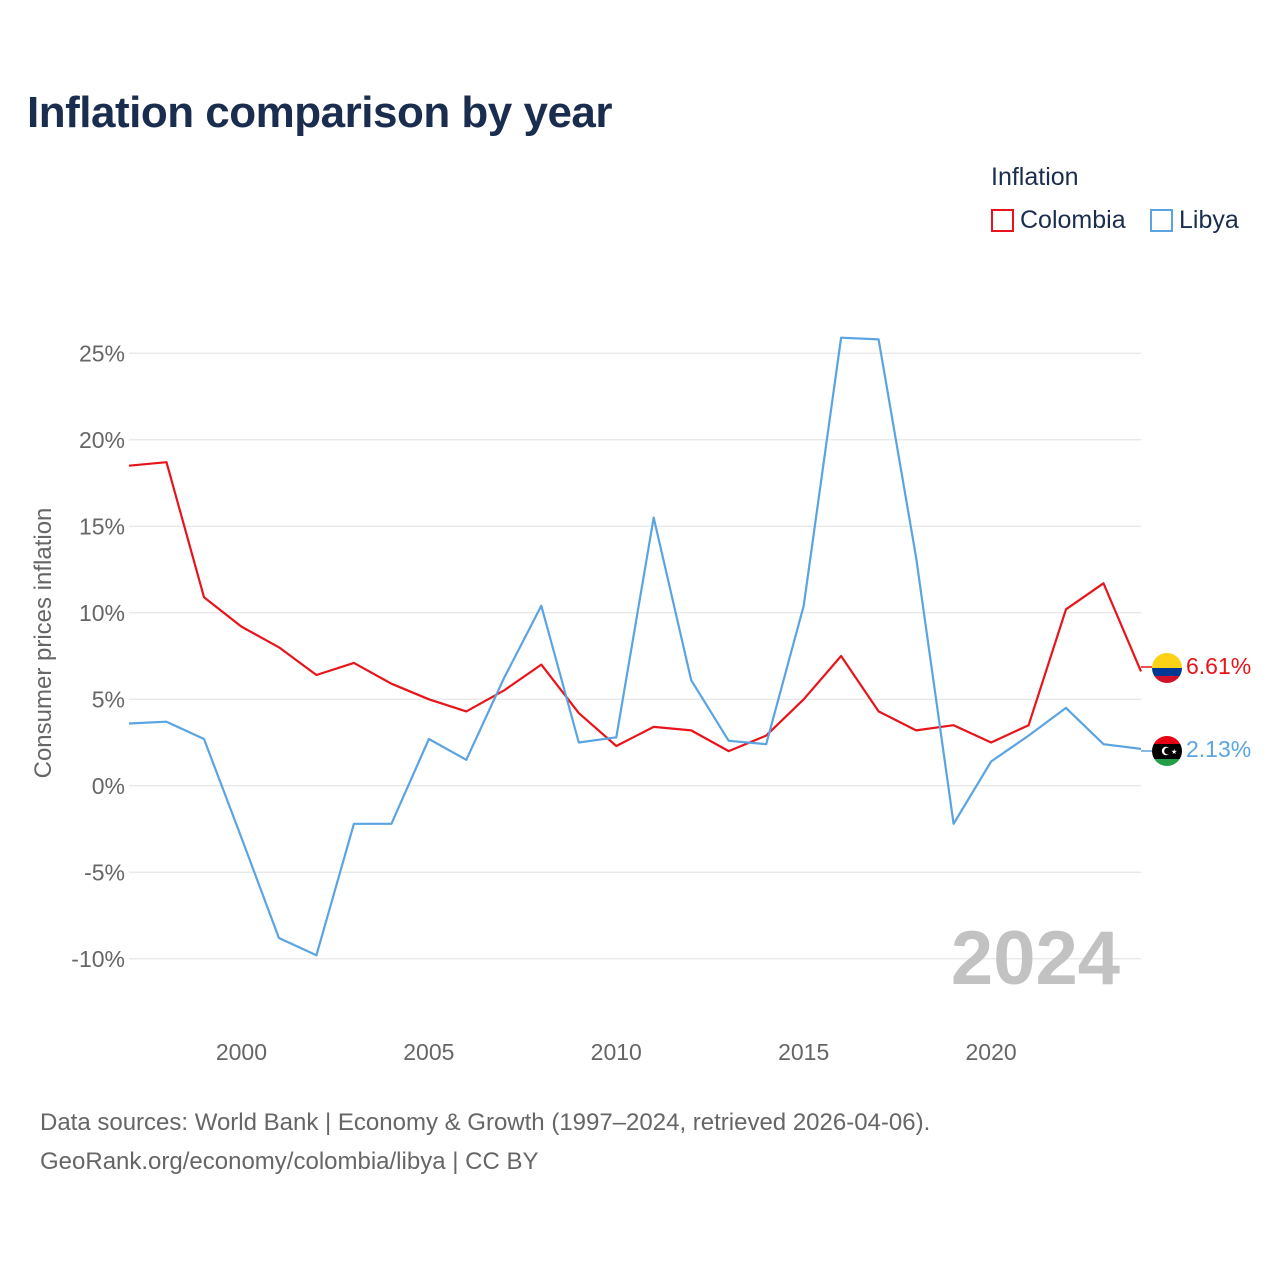  Describe the element at coordinates (1035, 958) in the screenshot. I see `watermark-year: 2024` at that location.